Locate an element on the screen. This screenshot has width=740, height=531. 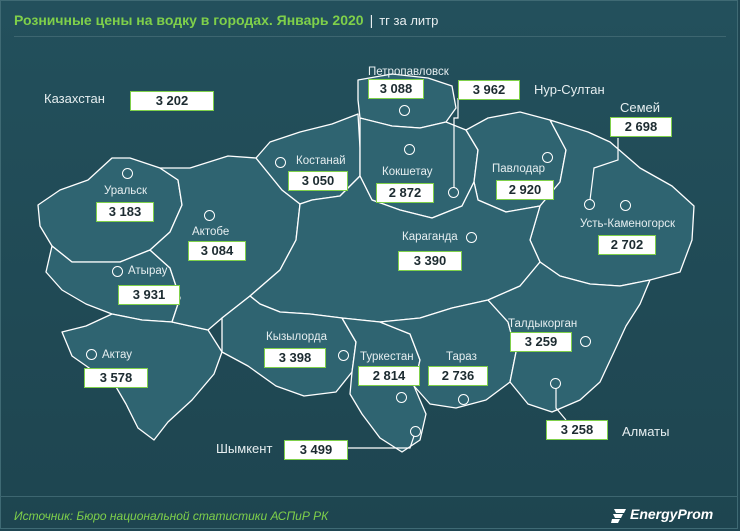
city-label-ust-kamenogorsk: Усть-Каменогорск is located at coordinates (628, 224).